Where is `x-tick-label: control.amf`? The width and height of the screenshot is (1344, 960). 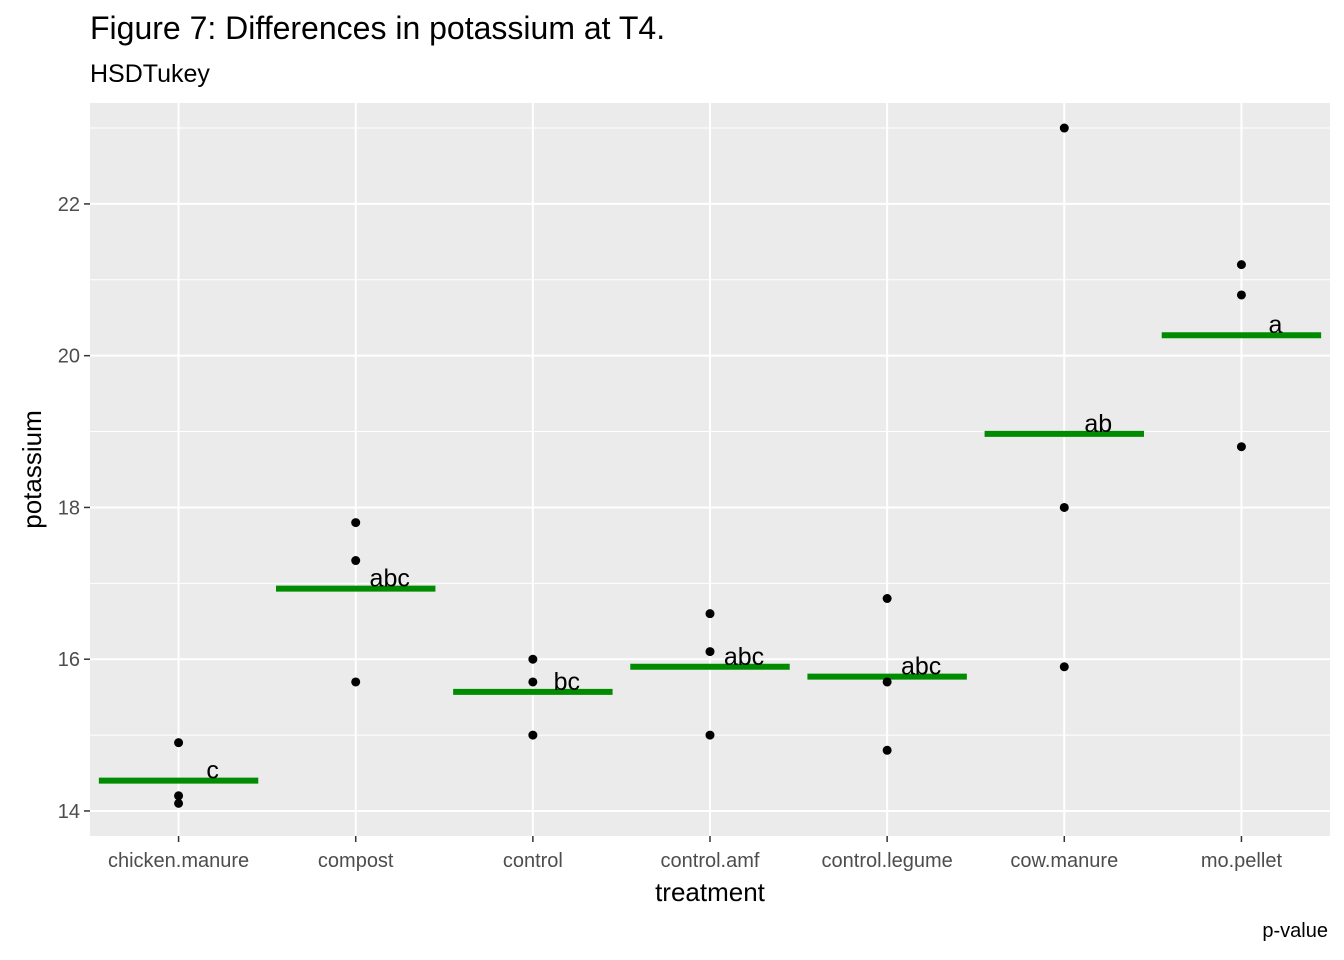 x-tick-label: control.amf is located at coordinates (710, 861).